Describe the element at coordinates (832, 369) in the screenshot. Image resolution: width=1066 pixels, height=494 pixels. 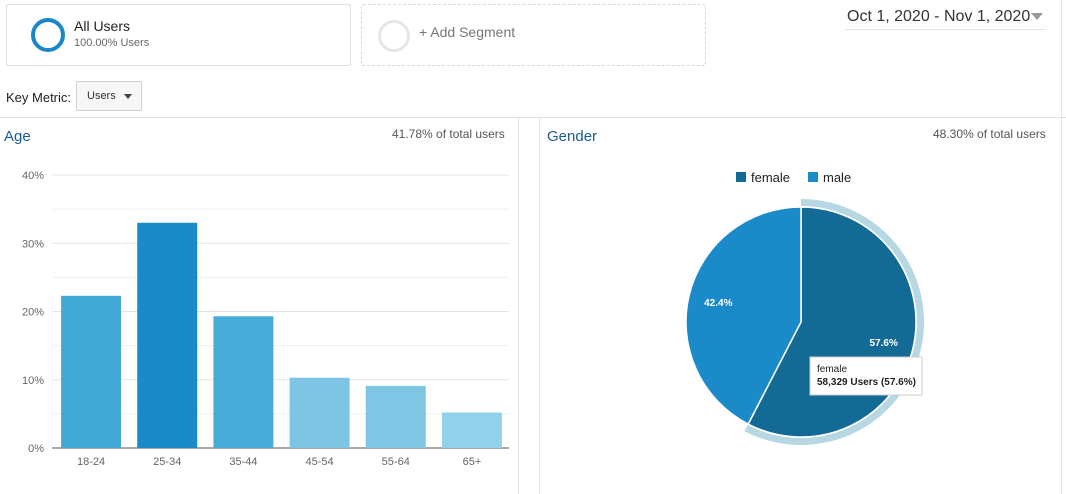
I see `tooltip-title: female` at that location.